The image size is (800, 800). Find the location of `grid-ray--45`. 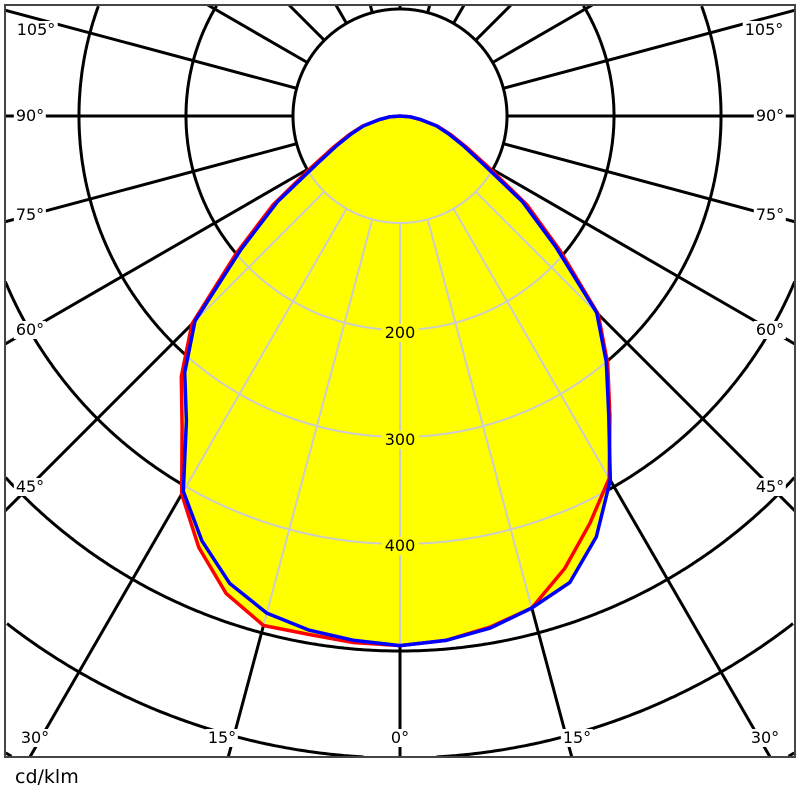

grid-ray--45 is located at coordinates (253, 351).